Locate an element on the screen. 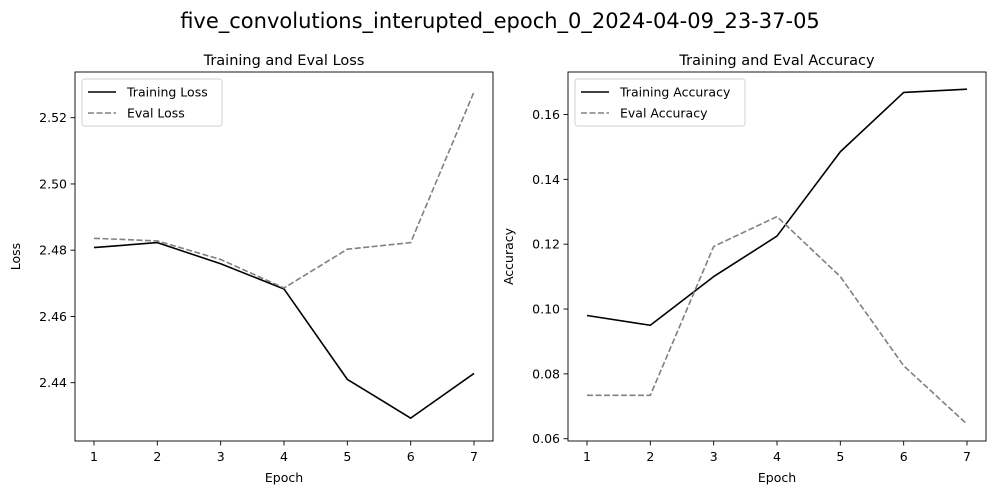 The image size is (1000, 500). loss-chart-title: Training and Eval Loss is located at coordinates (284, 61).